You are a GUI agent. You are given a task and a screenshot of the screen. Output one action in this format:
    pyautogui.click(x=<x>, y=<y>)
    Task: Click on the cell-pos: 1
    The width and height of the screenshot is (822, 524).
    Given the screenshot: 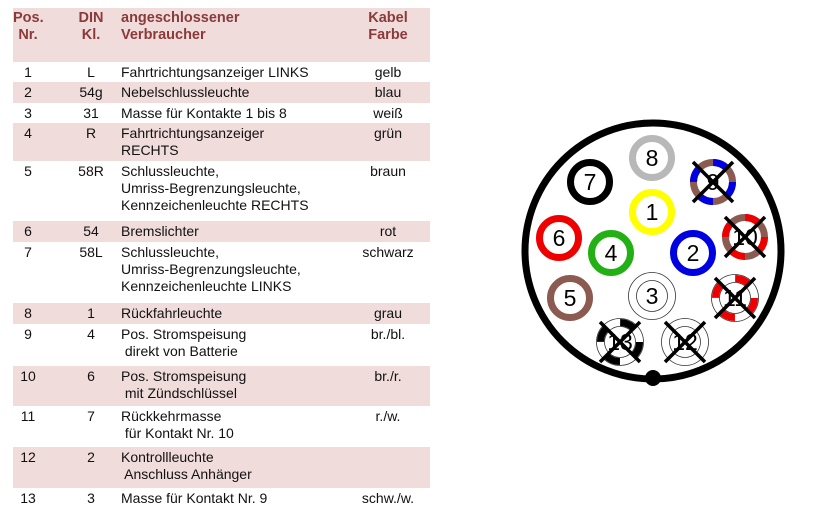 What is the action you would take?
    pyautogui.click(x=28, y=72)
    